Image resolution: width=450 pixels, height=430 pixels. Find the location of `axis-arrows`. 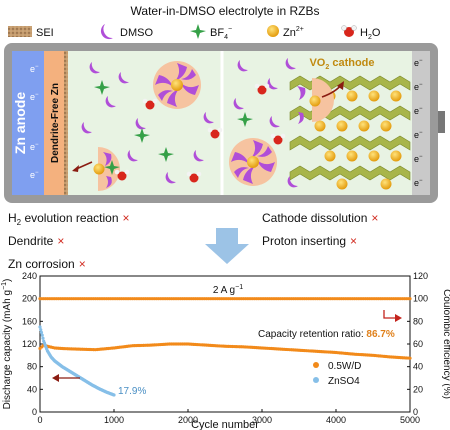

axis-arrows is located at coordinates (227, 346).